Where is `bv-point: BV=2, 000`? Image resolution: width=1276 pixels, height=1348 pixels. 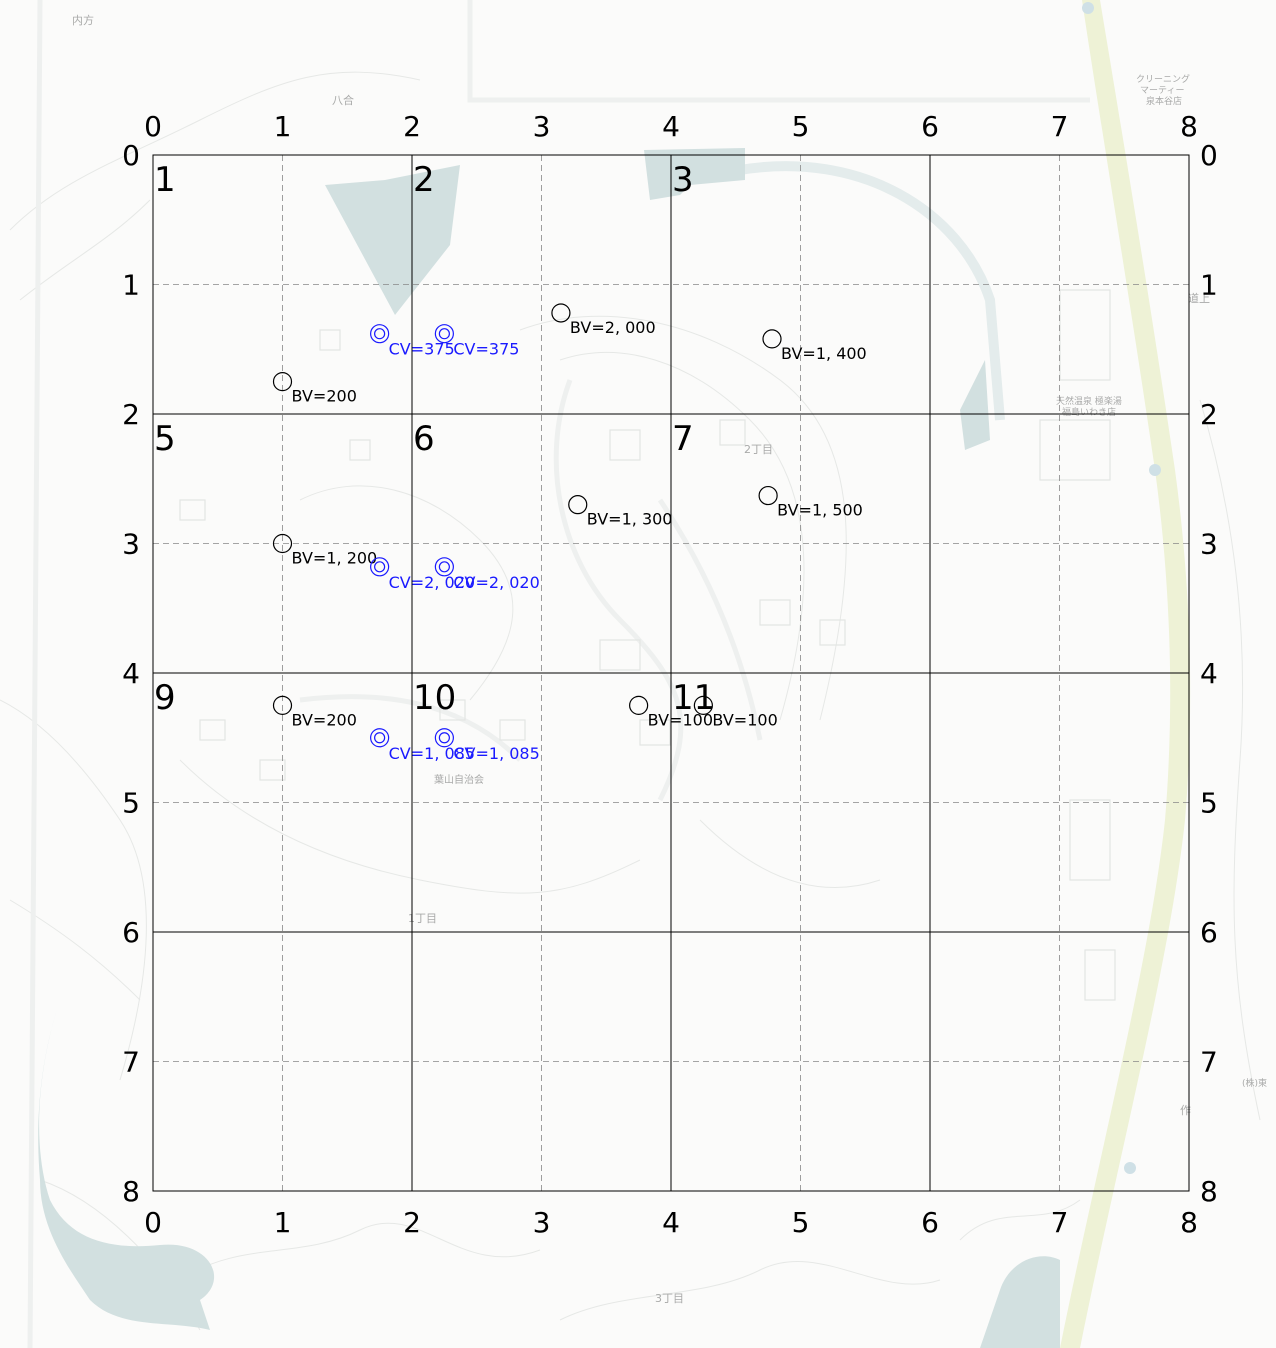
bv-point: BV=2, 000 is located at coordinates (603, 320).